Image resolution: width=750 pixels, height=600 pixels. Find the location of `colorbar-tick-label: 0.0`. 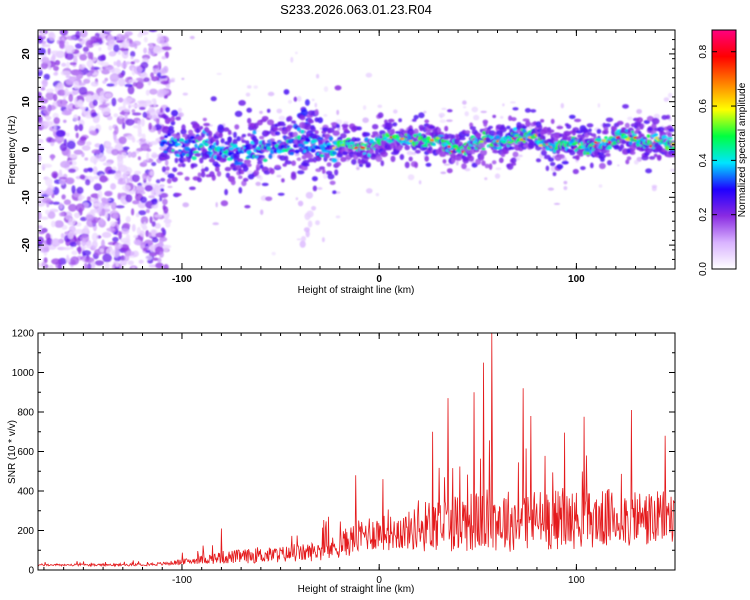

colorbar-tick-label: 0.0 is located at coordinates (703, 269).